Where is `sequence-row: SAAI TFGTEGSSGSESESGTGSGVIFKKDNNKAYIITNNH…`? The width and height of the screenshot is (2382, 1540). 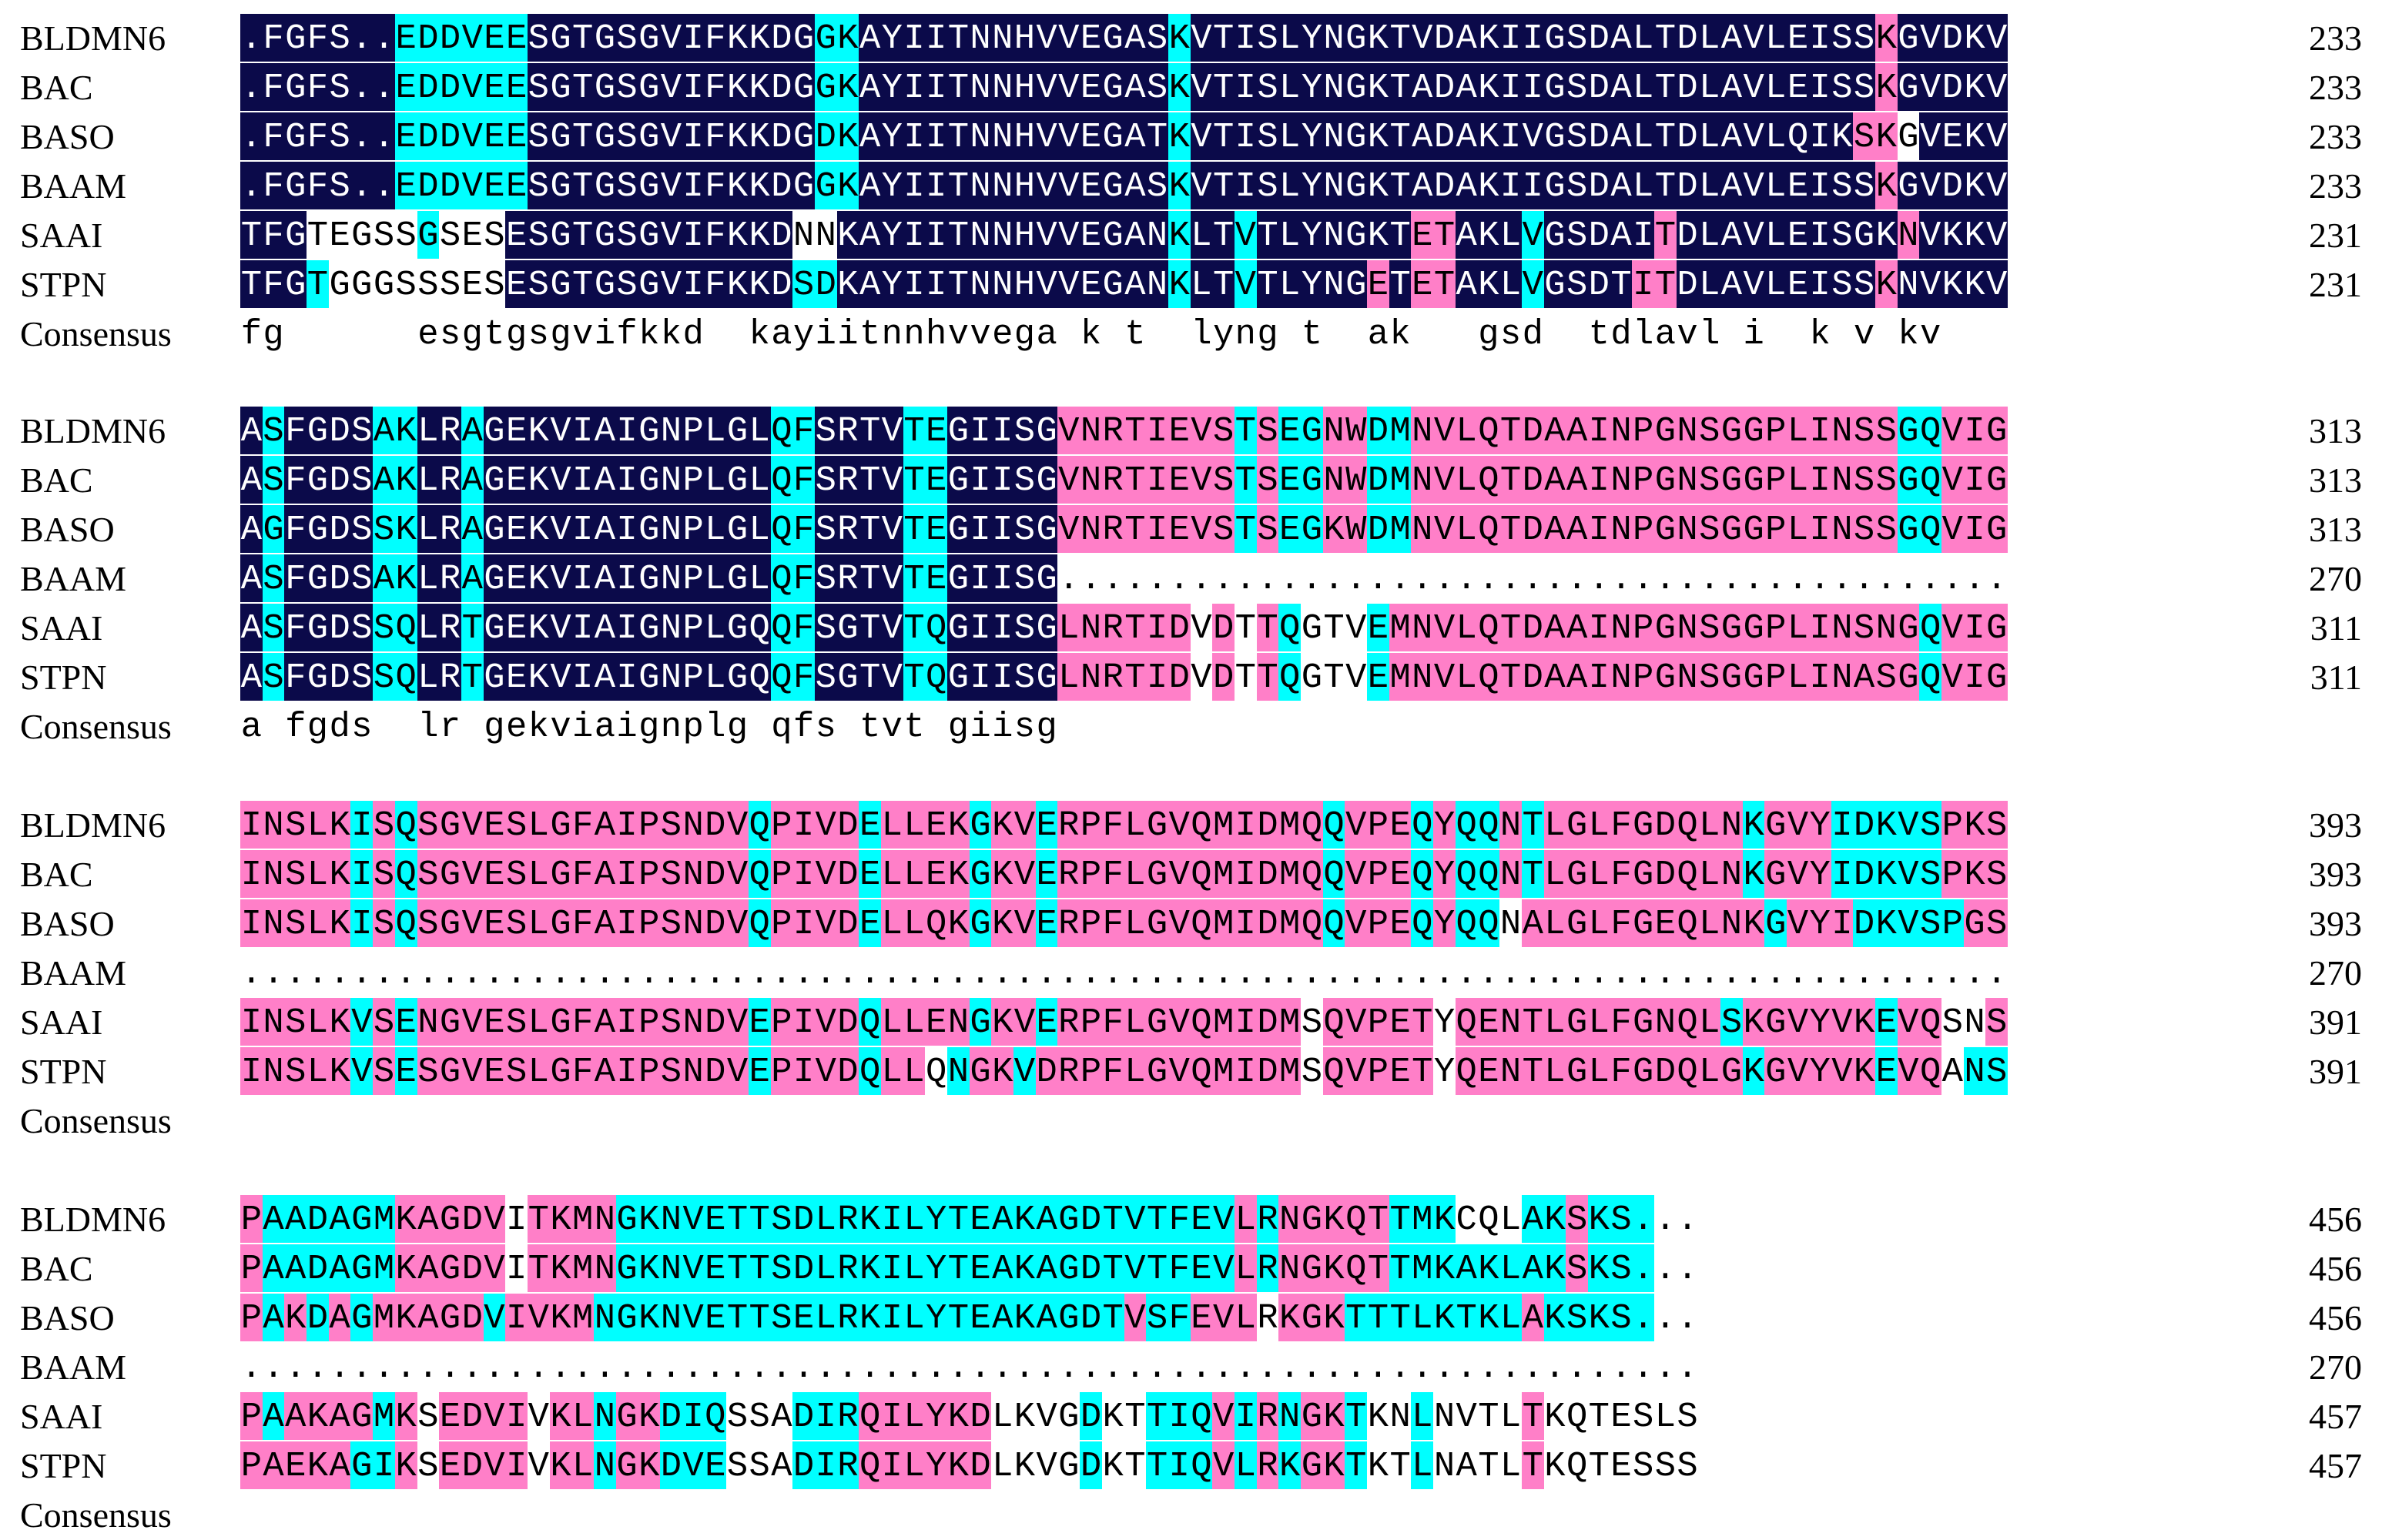
sequence-row: SAAI TFGTEGSSGSESESGTGSGVIFKKDNNKAYIITNNH… is located at coordinates (1191, 236).